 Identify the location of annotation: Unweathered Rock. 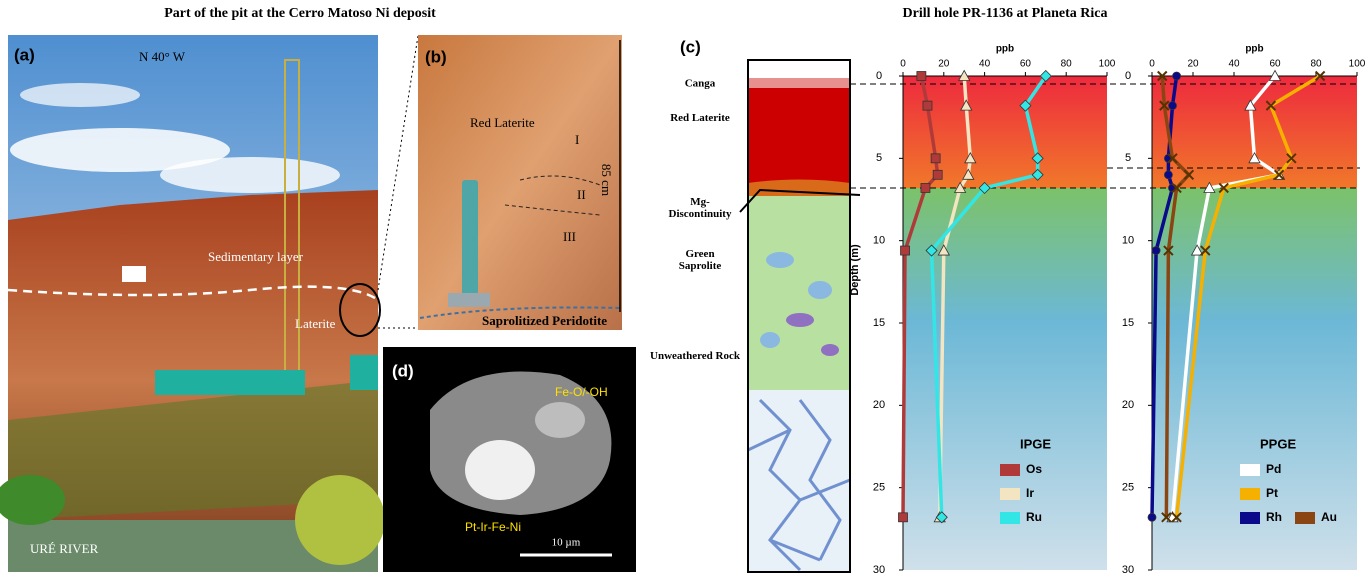
(695, 356).